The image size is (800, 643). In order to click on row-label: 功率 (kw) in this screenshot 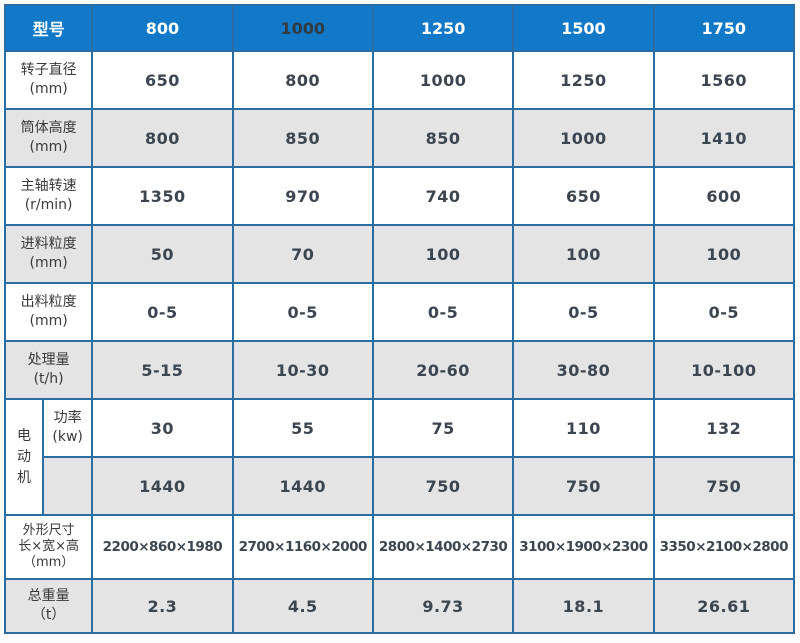, I will do `click(68, 428)`.